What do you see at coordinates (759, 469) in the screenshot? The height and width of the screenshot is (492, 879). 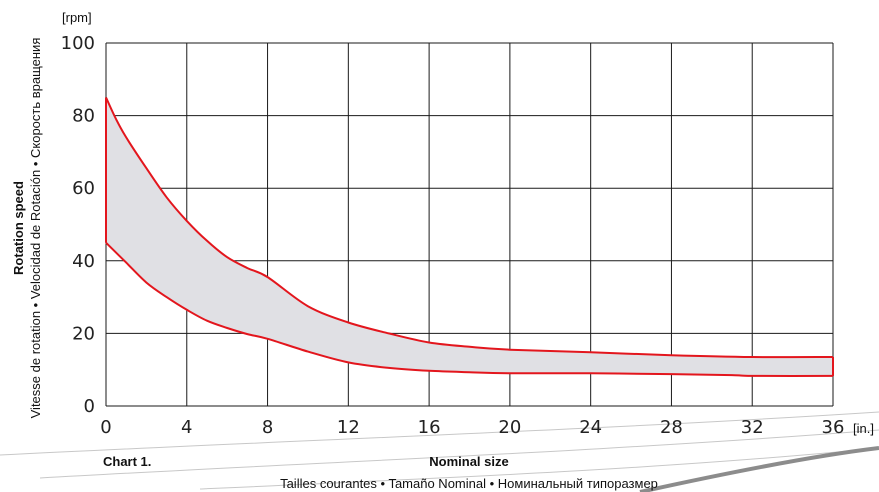 I see `decorative-swoosh-accent` at bounding box center [759, 469].